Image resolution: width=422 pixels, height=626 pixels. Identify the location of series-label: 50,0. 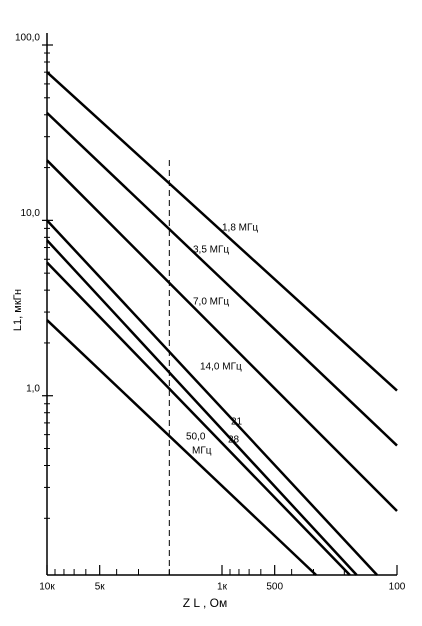
(196, 437).